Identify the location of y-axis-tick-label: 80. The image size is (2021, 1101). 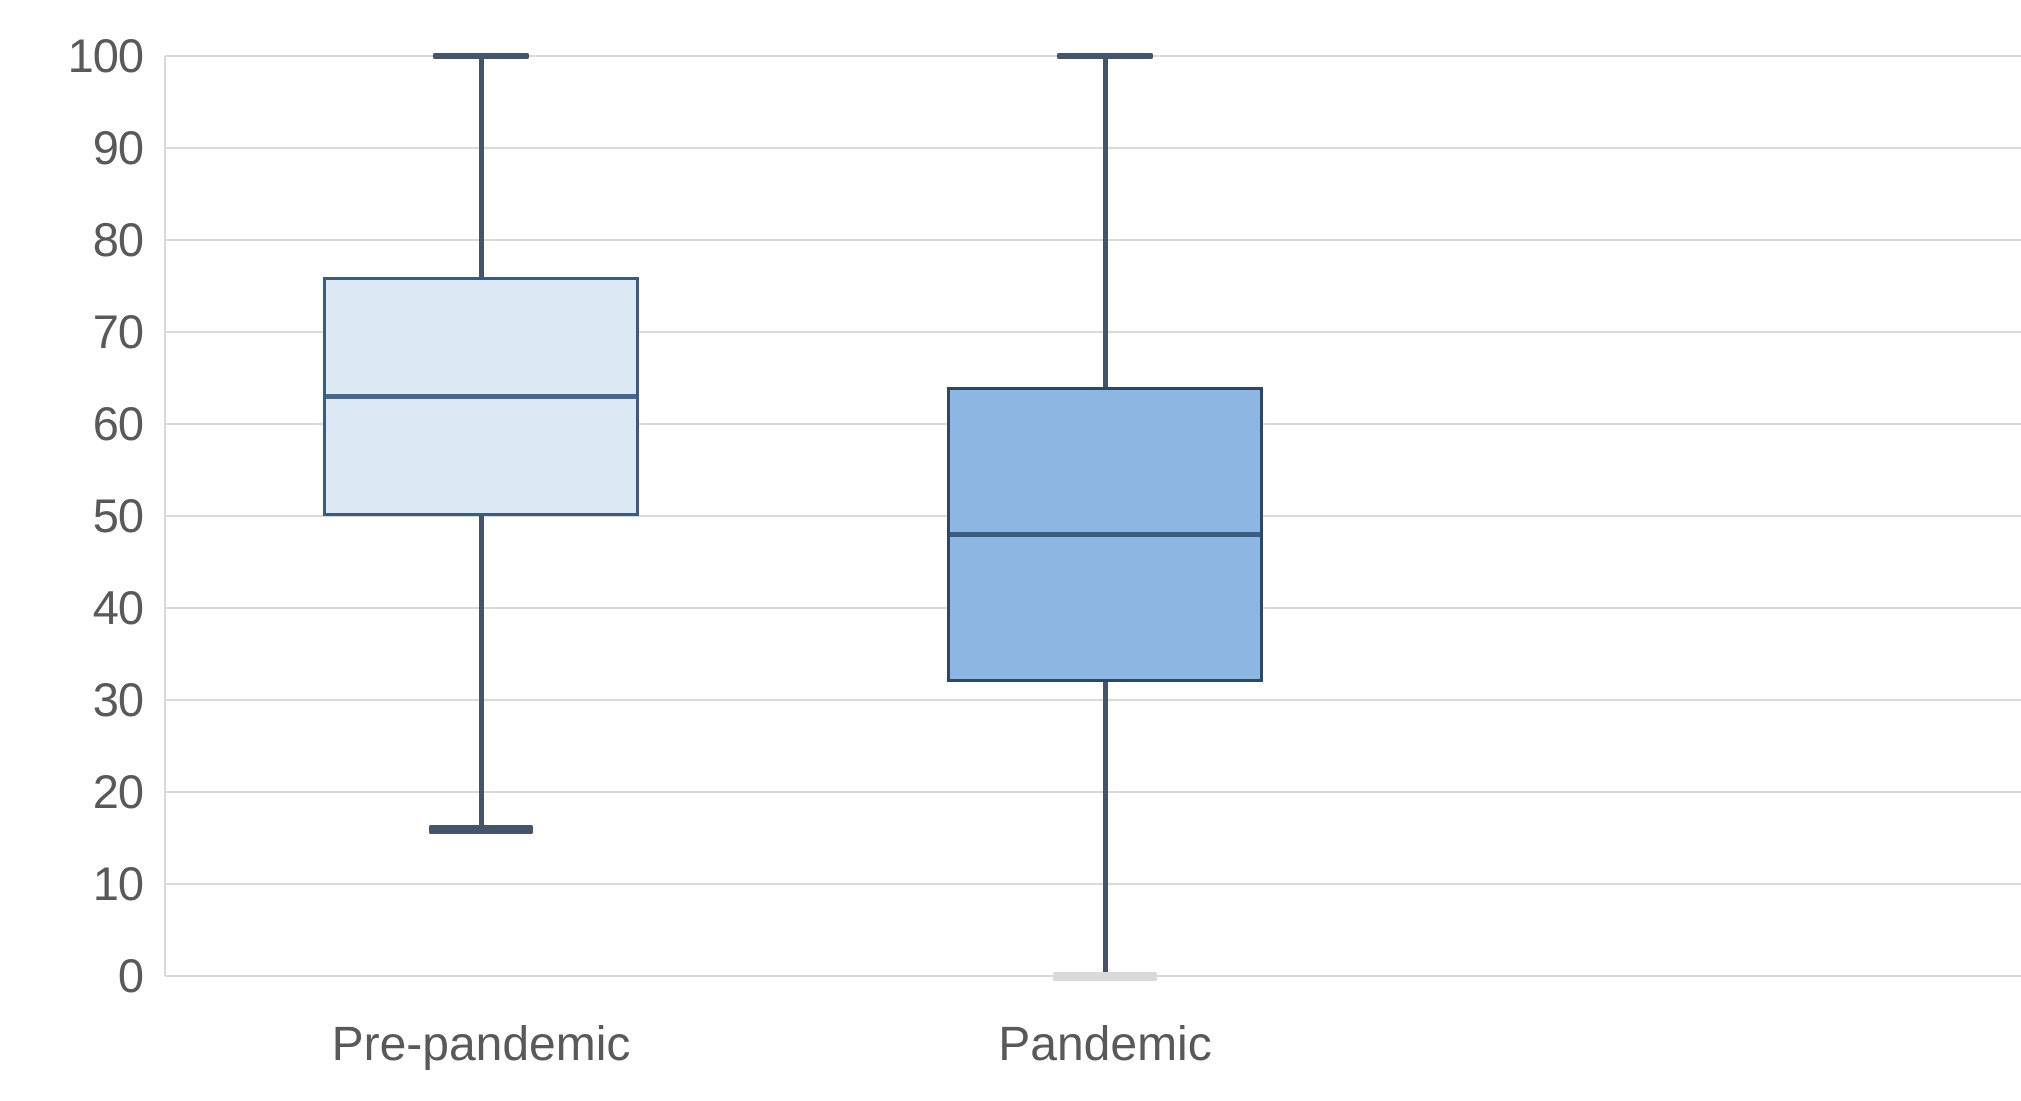
(118, 239).